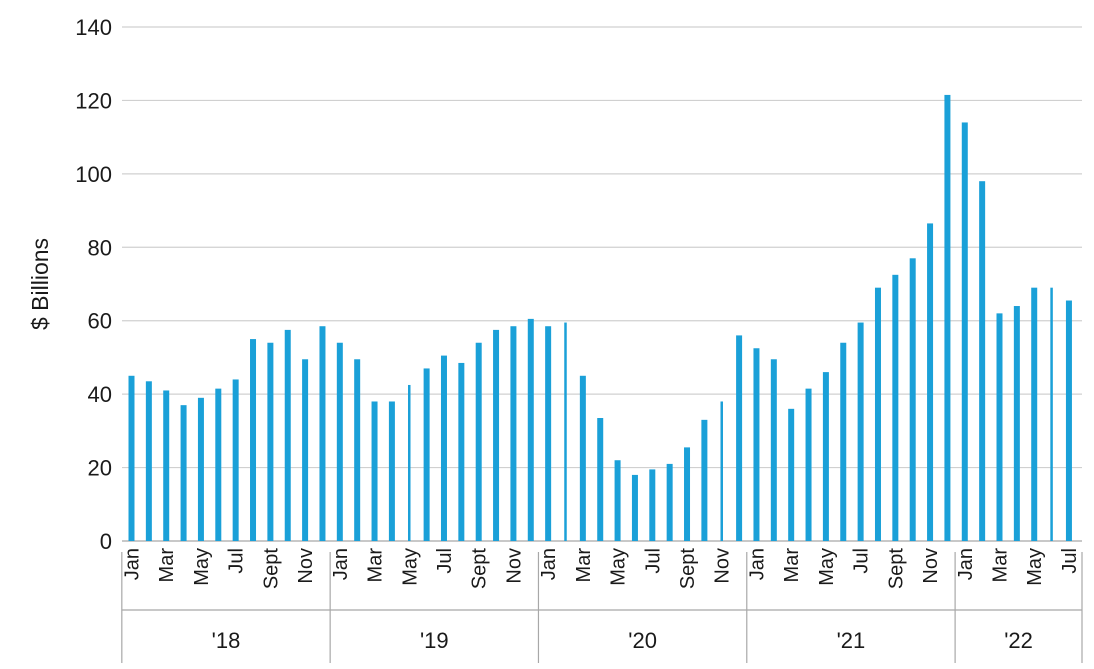  Describe the element at coordinates (100, 394) in the screenshot. I see `y-tick-label: 40` at that location.